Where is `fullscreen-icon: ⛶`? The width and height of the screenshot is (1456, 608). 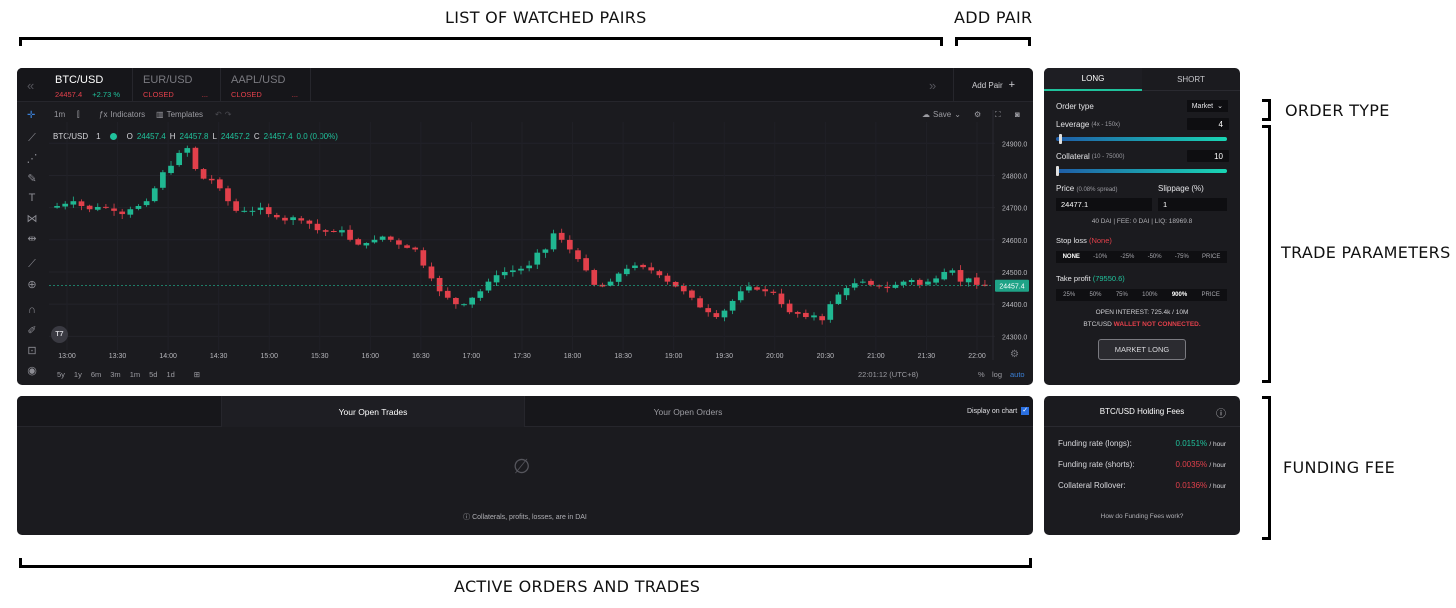 fullscreen-icon: ⛶ is located at coordinates (998, 114).